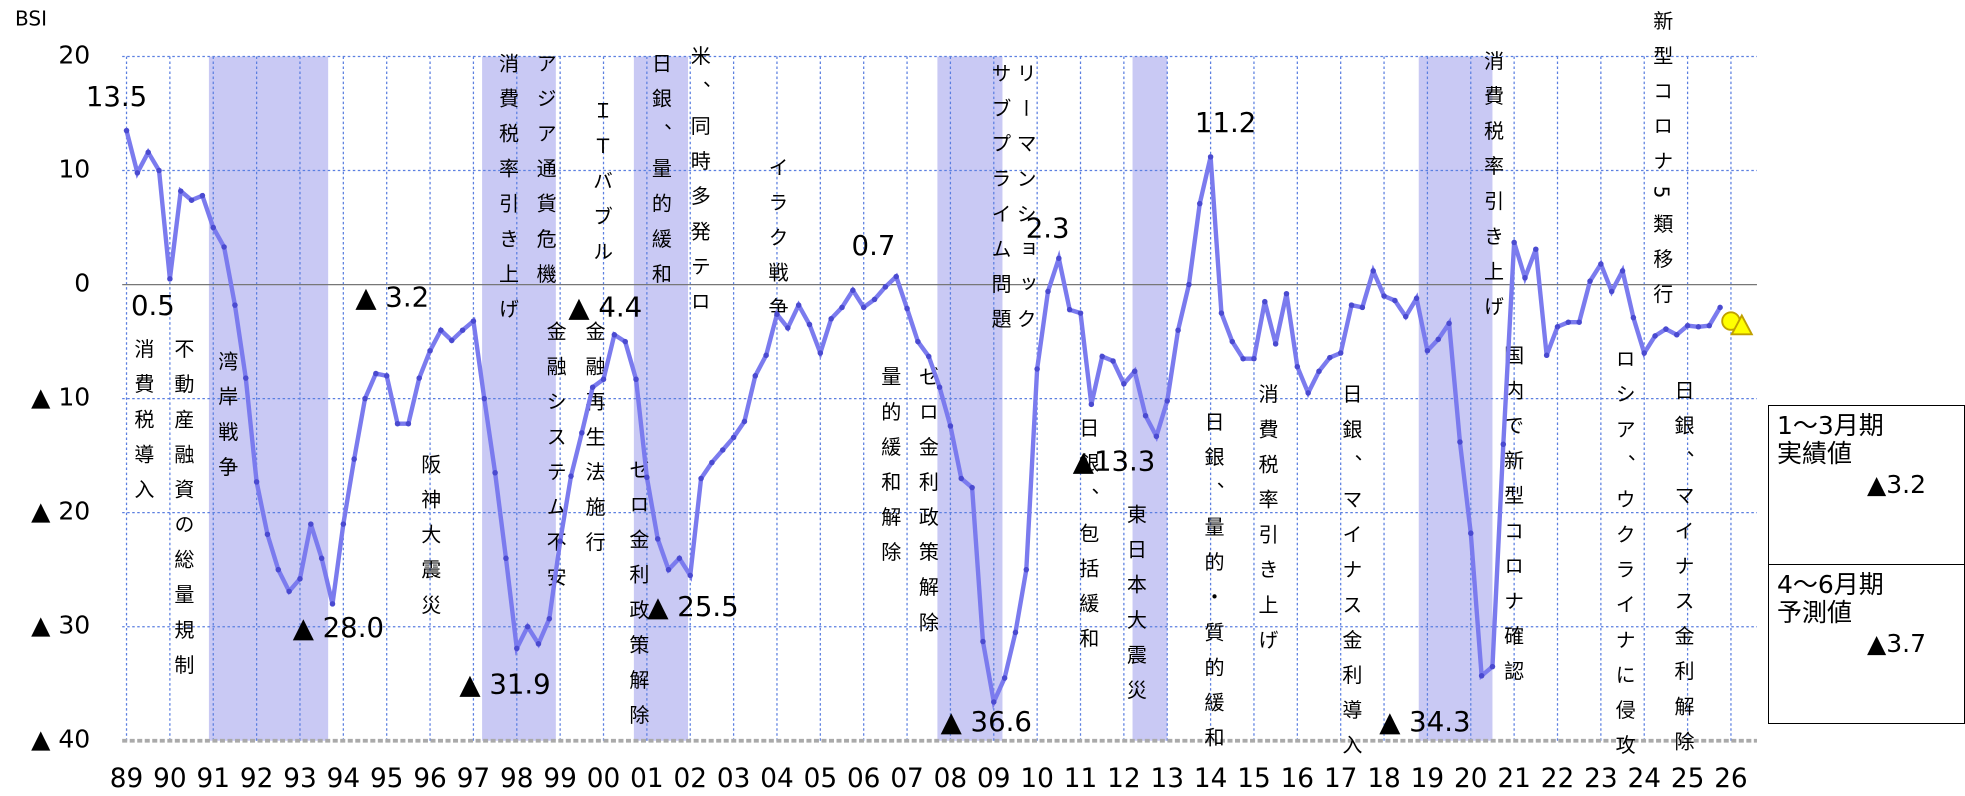  Describe the element at coordinates (1123, 779) in the screenshot. I see `x-tick-label: 12` at that location.